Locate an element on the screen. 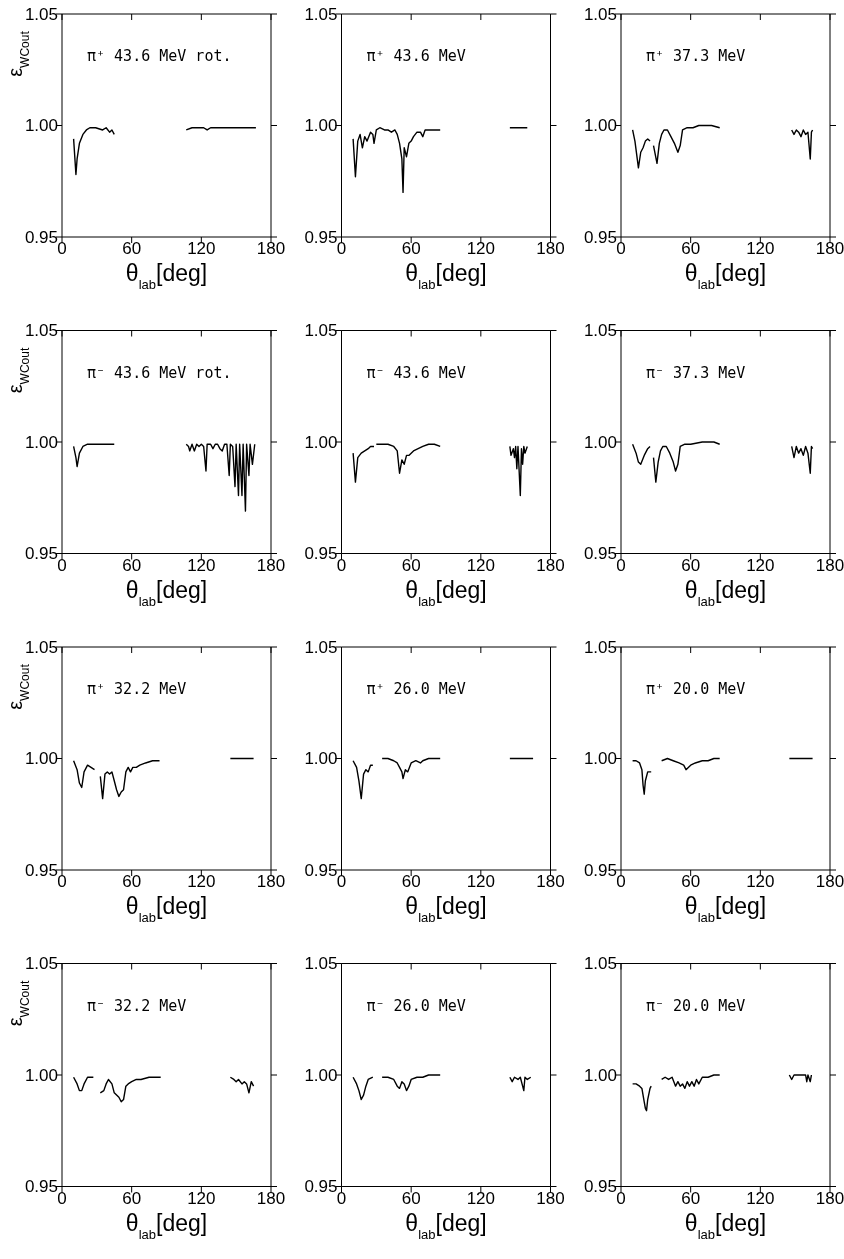  text: π⁺ 20.0 MeV is located at coordinates (696, 689).